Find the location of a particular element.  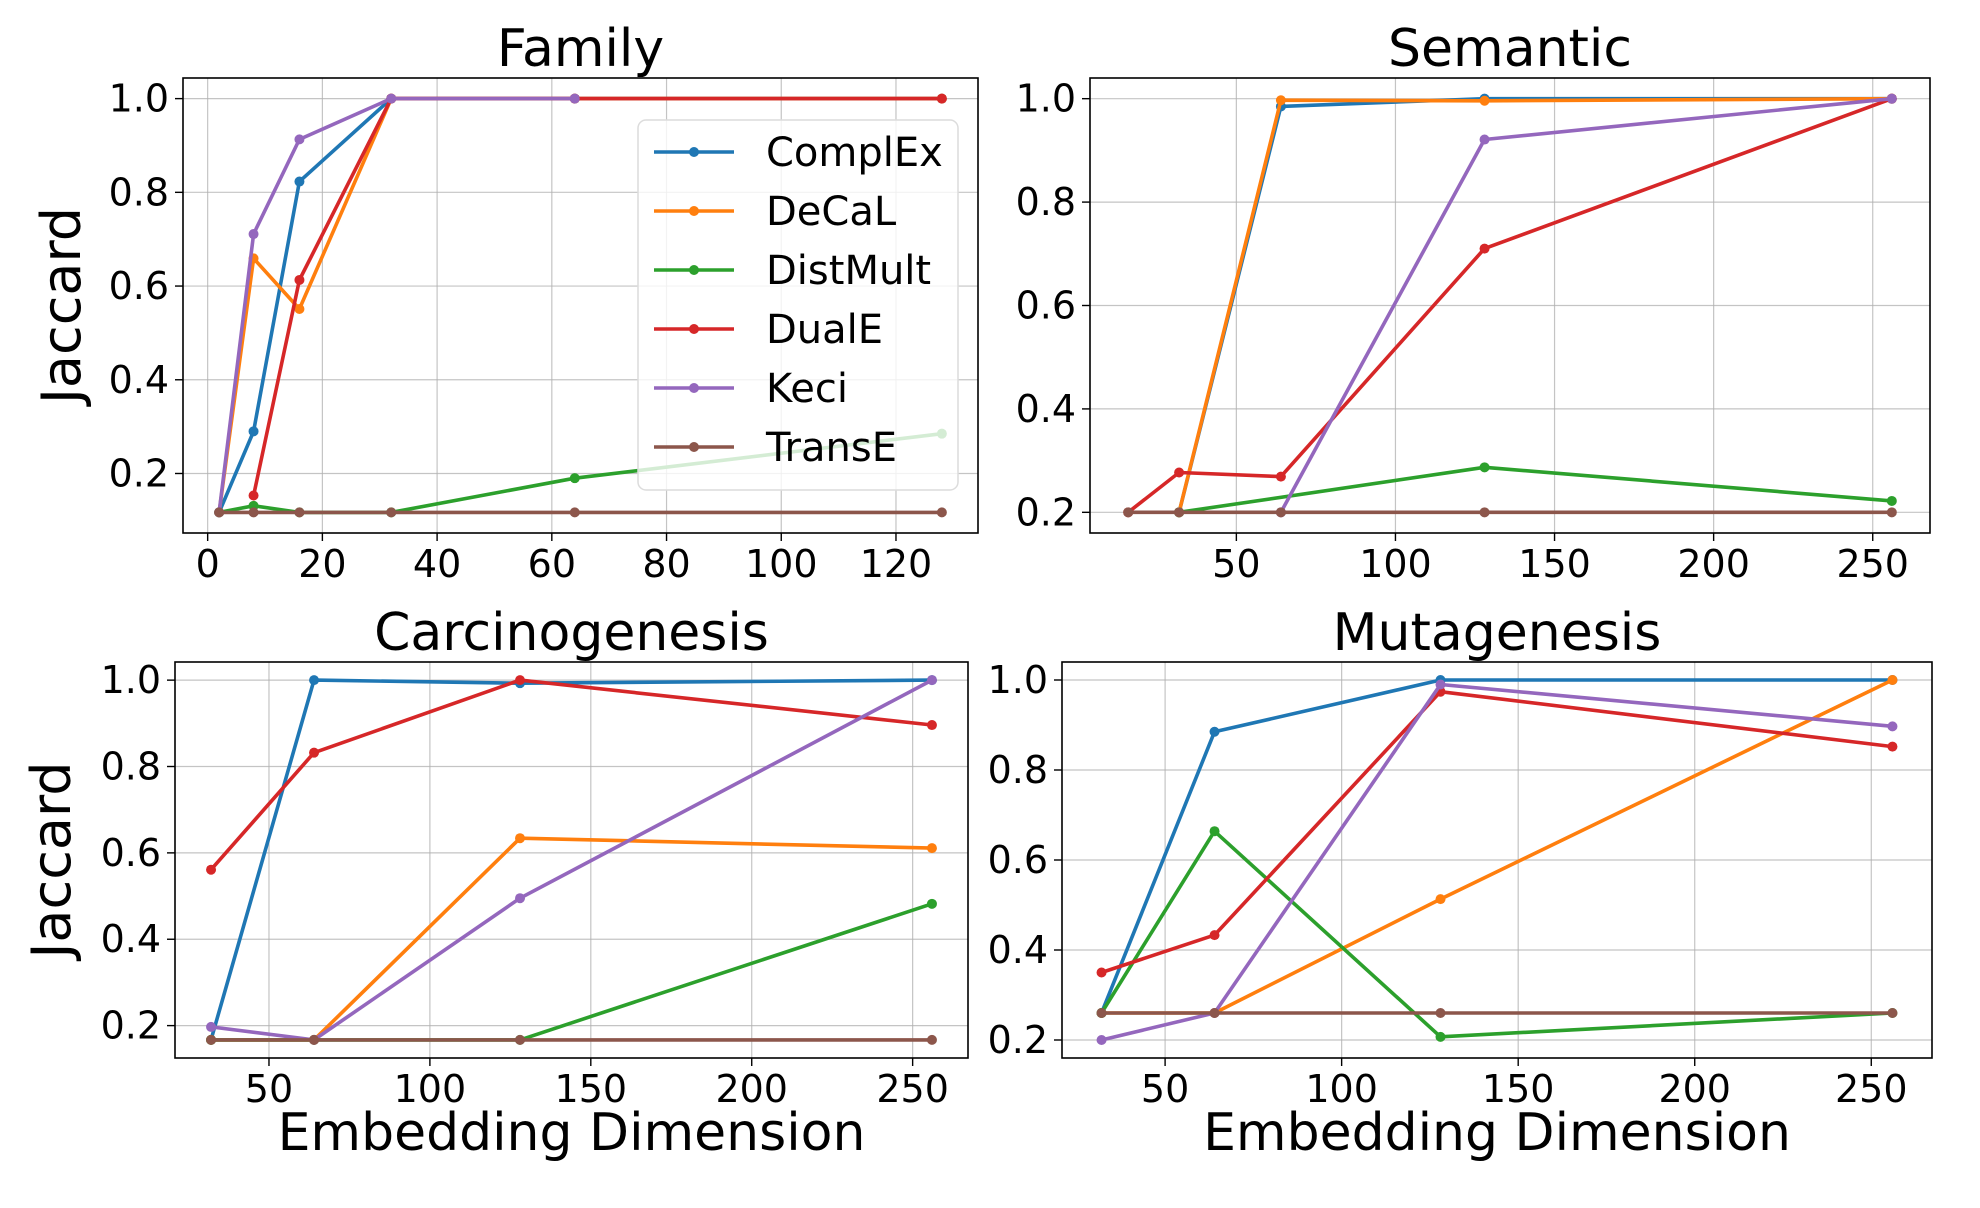

legend-label: DistMult is located at coordinates (848, 271).